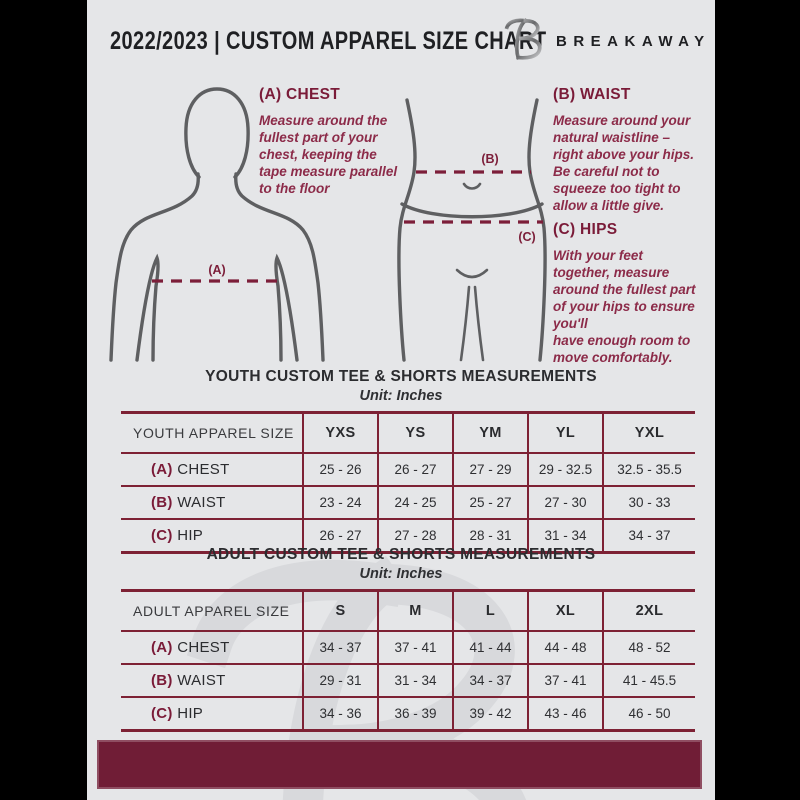  What do you see at coordinates (216, 270) in the screenshot?
I see `chest-line-label: (A)` at bounding box center [216, 270].